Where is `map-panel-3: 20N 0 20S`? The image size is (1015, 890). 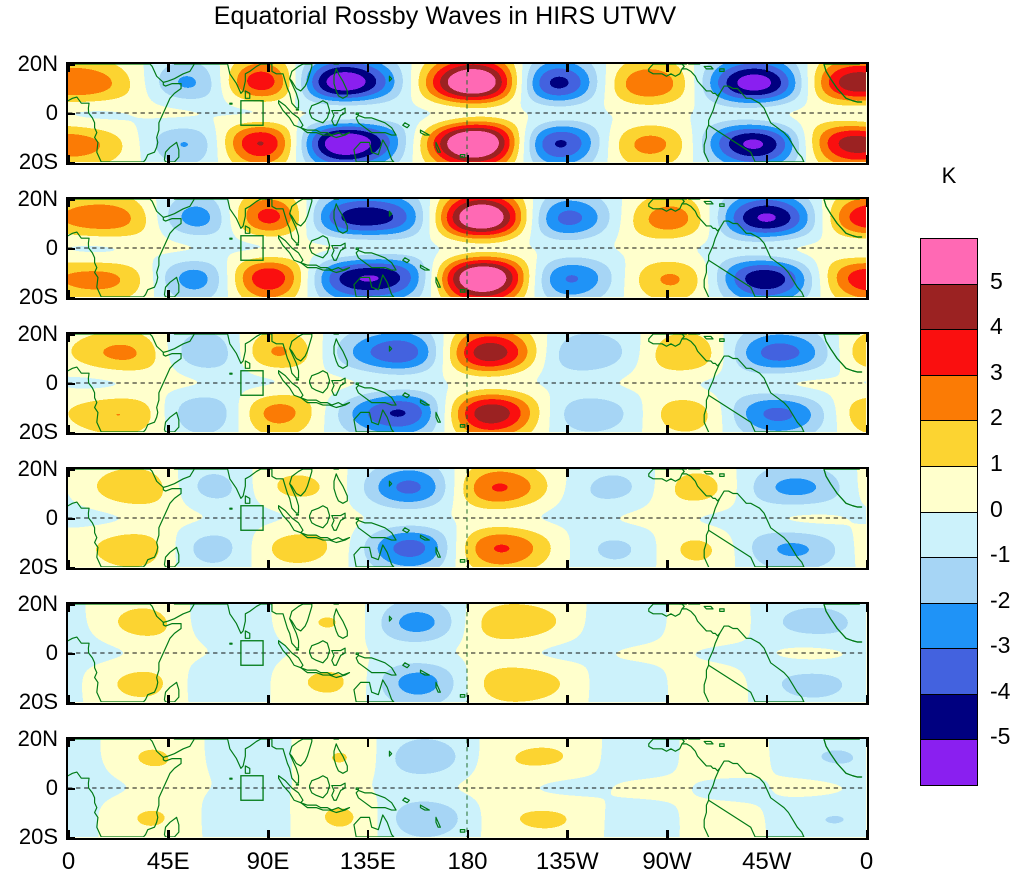 map-panel-3: 20N 0 20S is located at coordinates (443, 382).